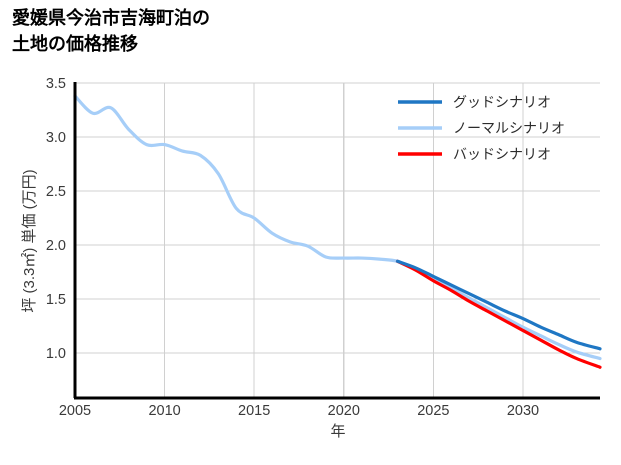 The image size is (621, 465). What do you see at coordinates (56, 300) in the screenshot?
I see `y-tick-label: 1.5` at bounding box center [56, 300].